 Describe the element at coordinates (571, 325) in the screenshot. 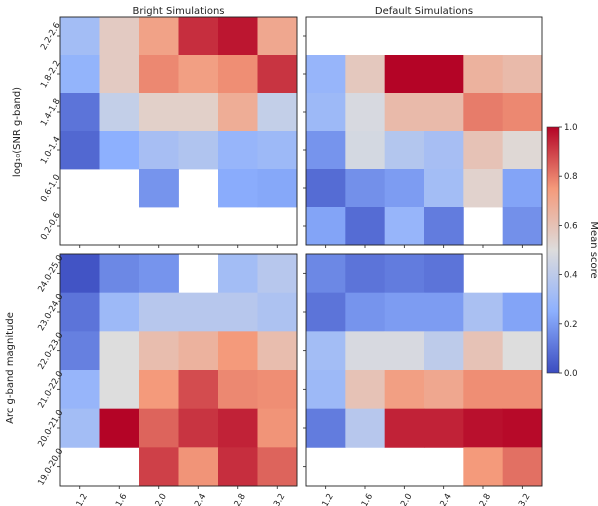

I see `colorbar-tick-label: 0.2` at that location.